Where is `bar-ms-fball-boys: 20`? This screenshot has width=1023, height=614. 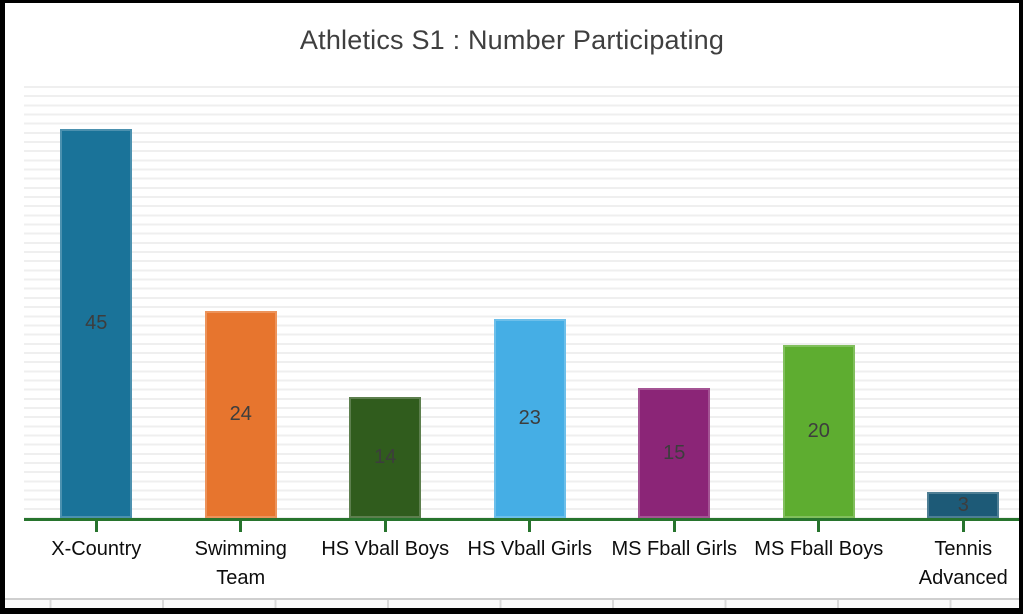 bar-ms-fball-boys: 20 is located at coordinates (818, 431).